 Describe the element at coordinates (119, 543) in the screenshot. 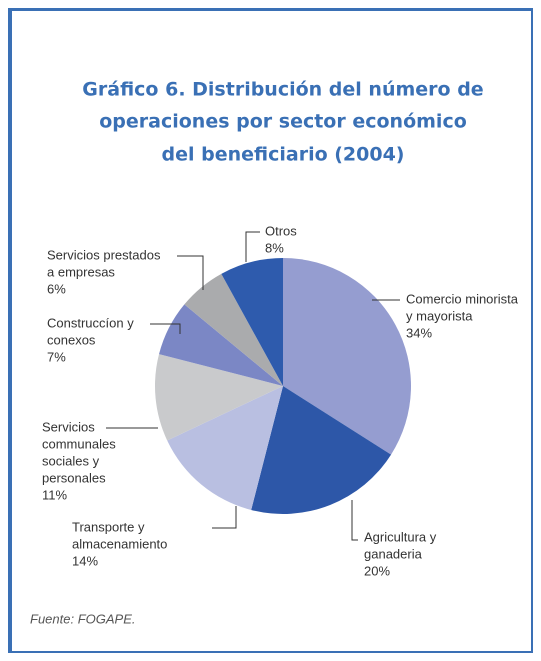

I see `slice-label: almacenamiento` at that location.